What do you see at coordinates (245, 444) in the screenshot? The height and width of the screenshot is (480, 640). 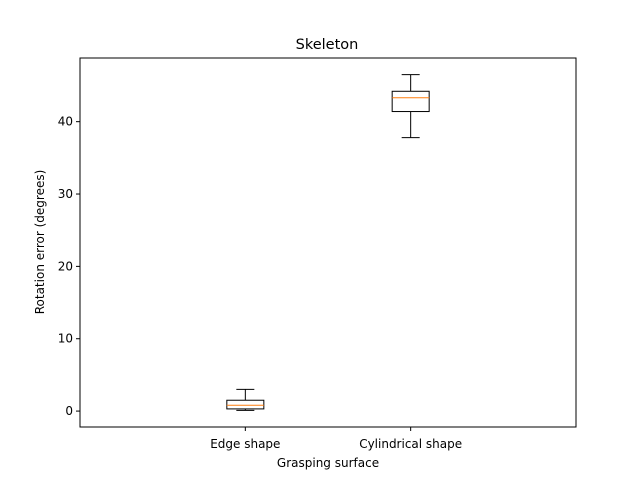 I see `x-tick-label: Edge shape` at bounding box center [245, 444].